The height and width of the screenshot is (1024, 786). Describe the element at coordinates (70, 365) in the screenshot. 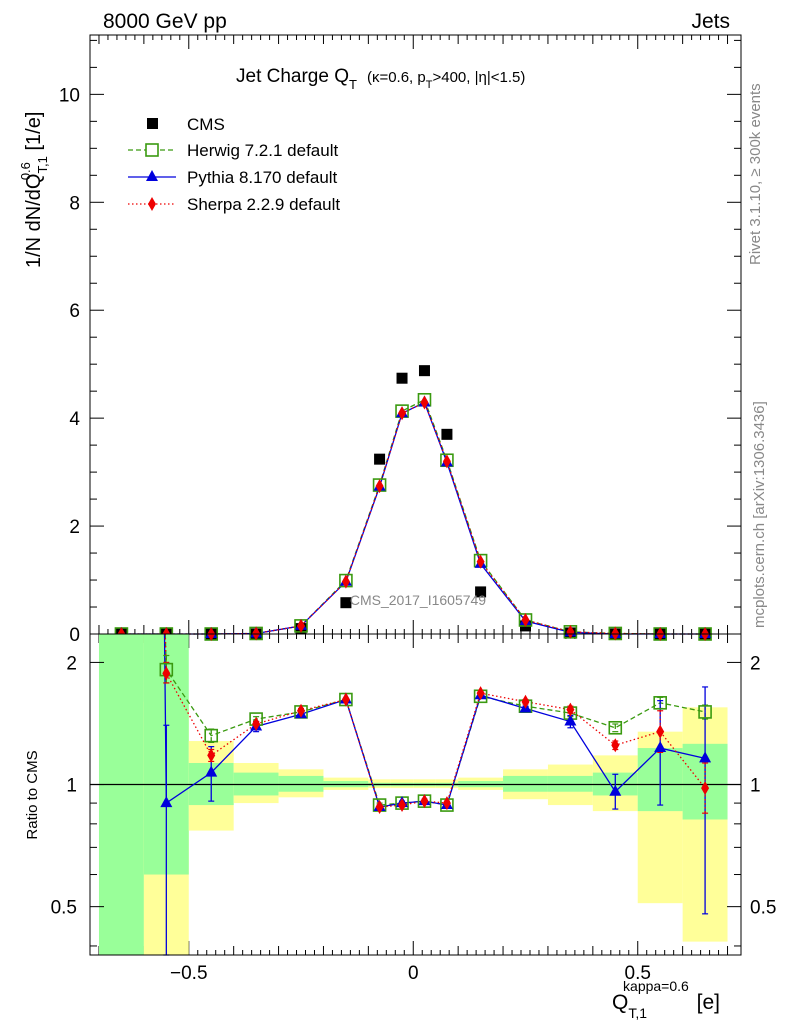

I see `main-y-tick-labels: 0 2 4 6 8 10` at that location.